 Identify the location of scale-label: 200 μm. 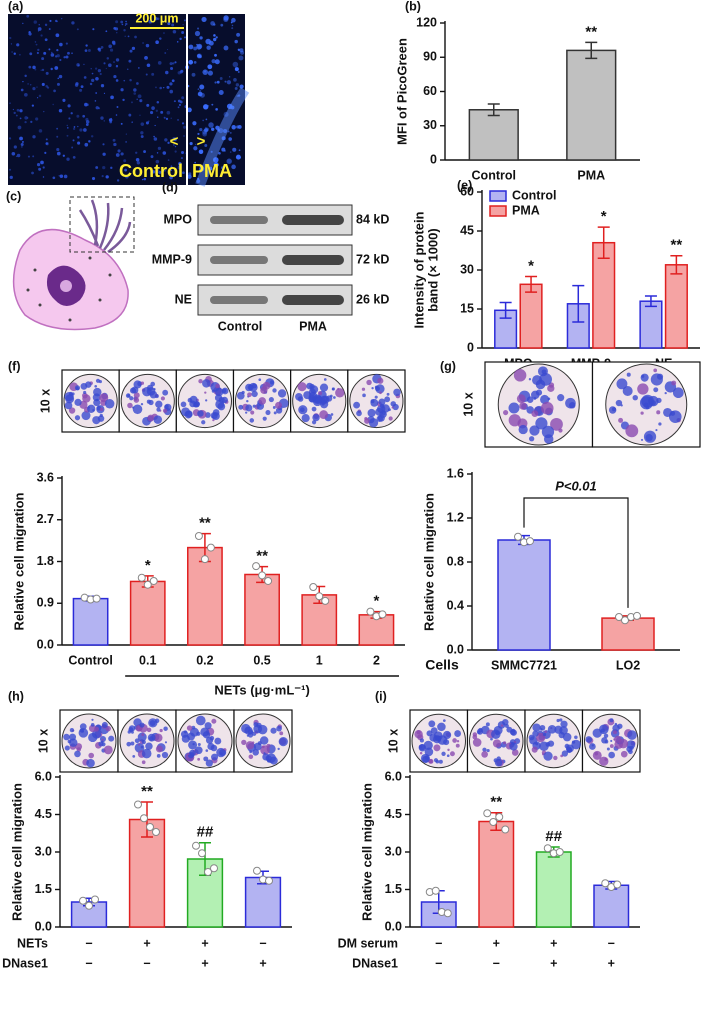
(156, 18).